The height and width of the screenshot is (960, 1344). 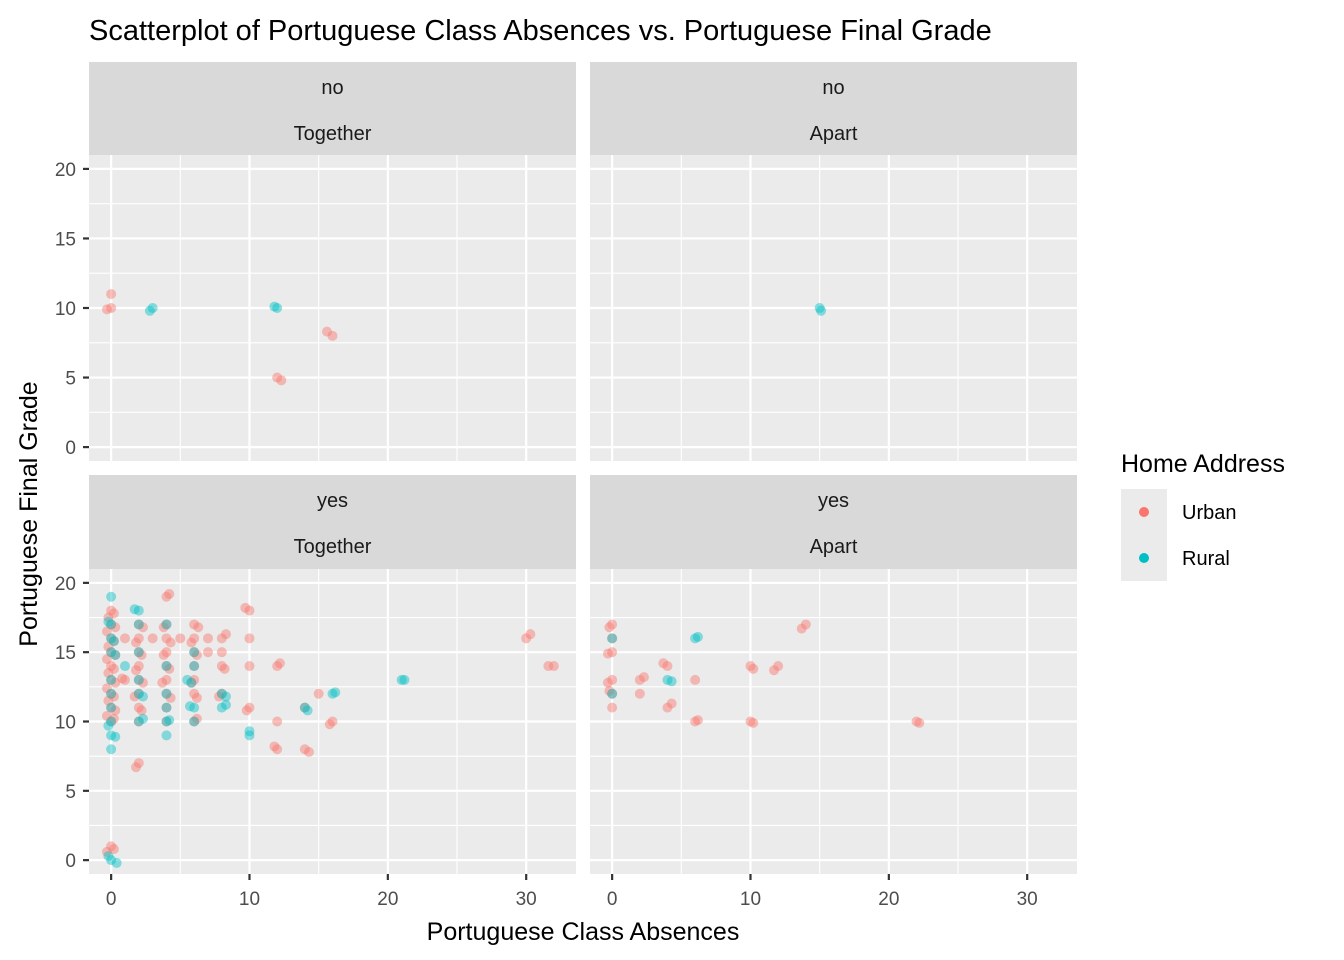 What do you see at coordinates (111, 899) in the screenshot?
I see `x-tick-label: 0` at bounding box center [111, 899].